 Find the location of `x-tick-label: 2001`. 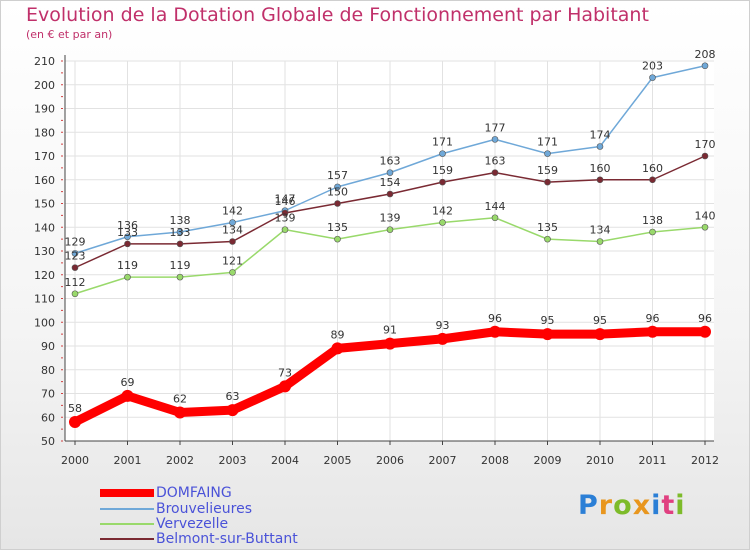

x-tick-label: 2001 is located at coordinates (128, 460).